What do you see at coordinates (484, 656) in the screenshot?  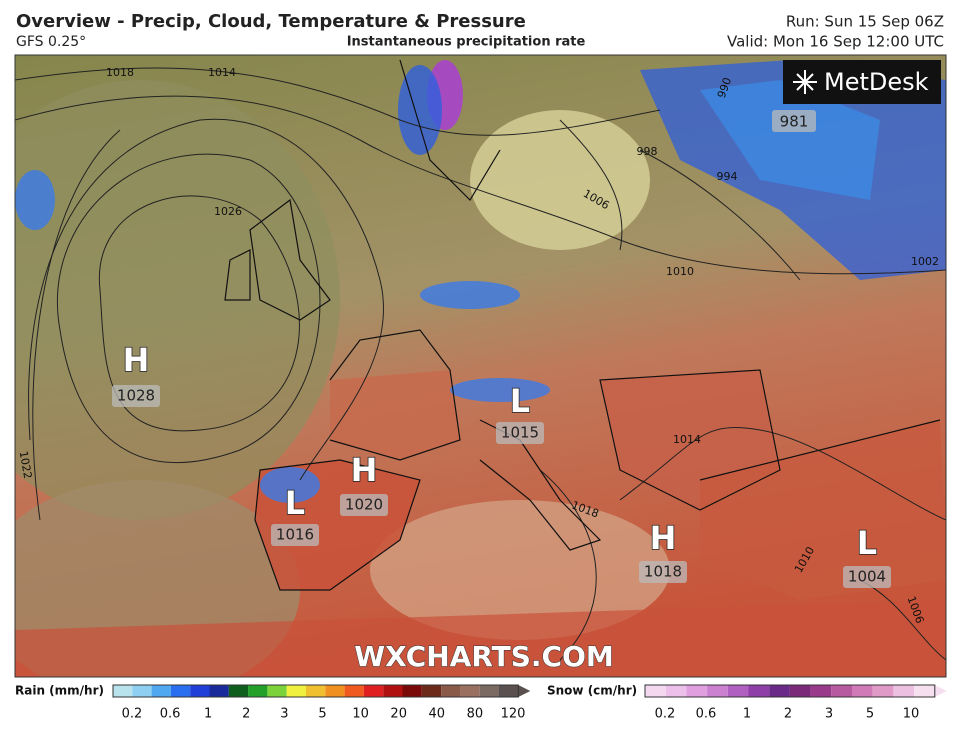 I see `watermark: WXCHARTS.COM` at bounding box center [484, 656].